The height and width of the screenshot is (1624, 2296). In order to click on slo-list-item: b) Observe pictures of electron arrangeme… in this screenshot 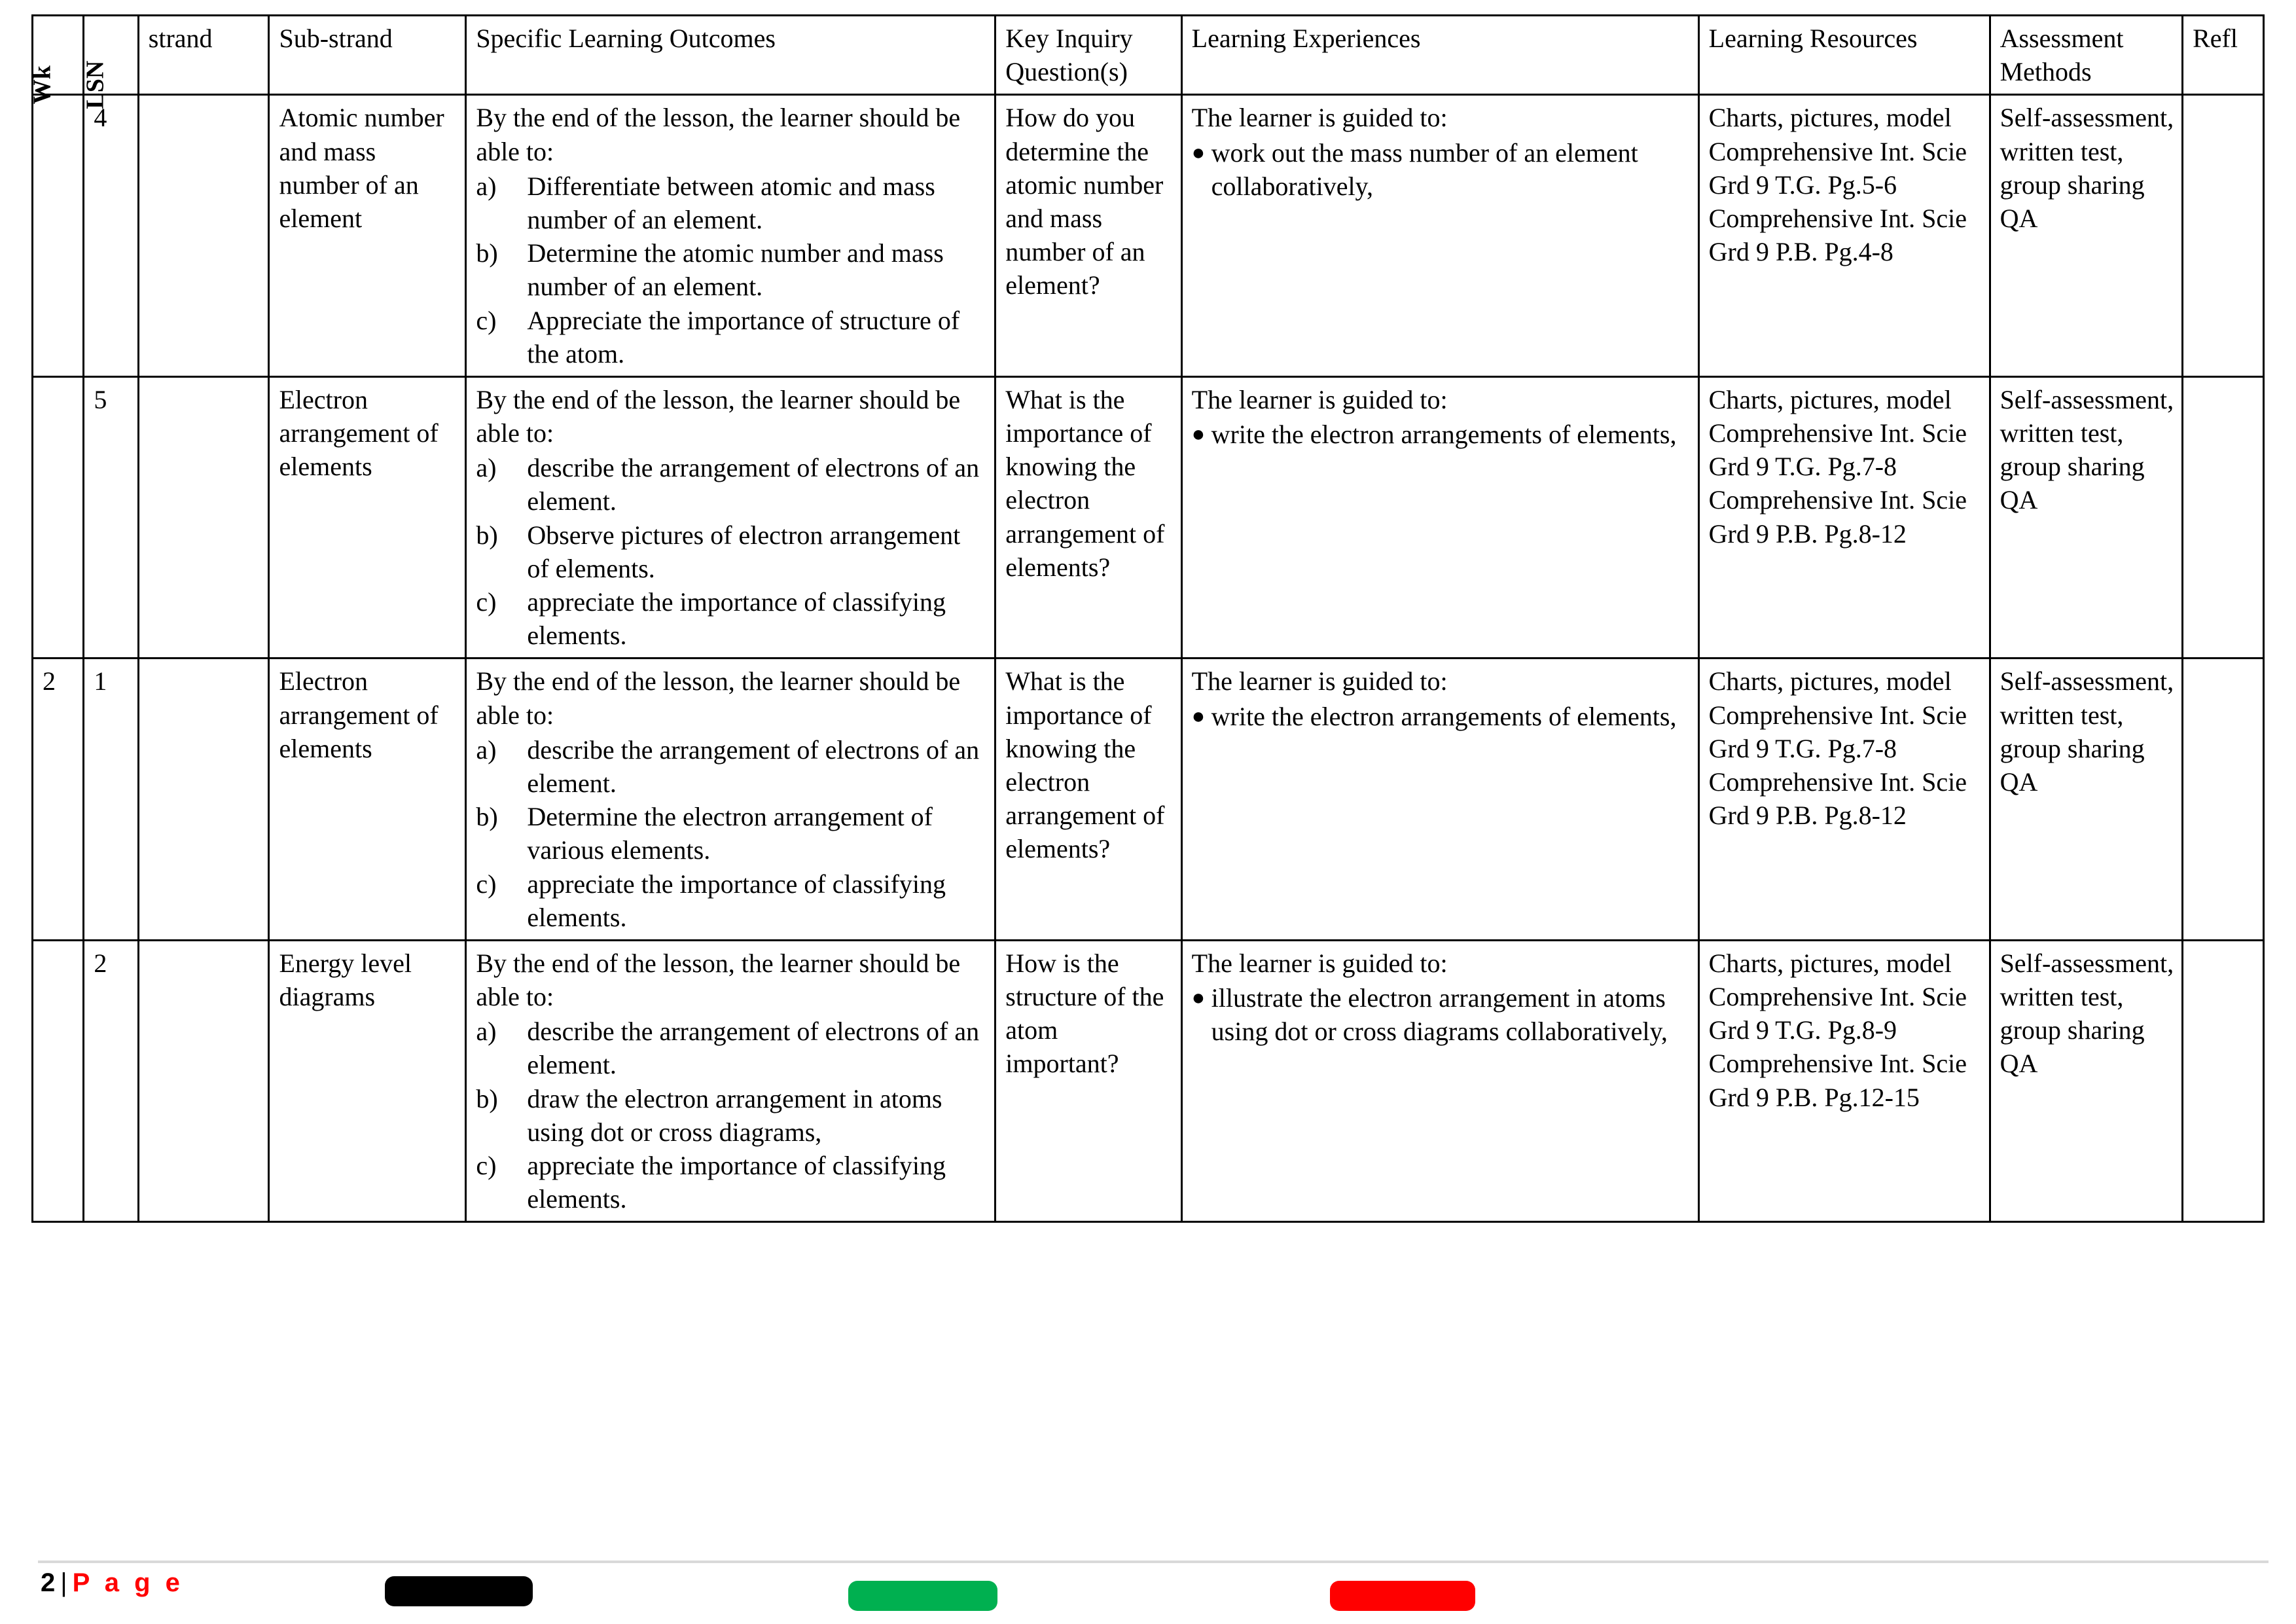, I will do `click(731, 551)`.